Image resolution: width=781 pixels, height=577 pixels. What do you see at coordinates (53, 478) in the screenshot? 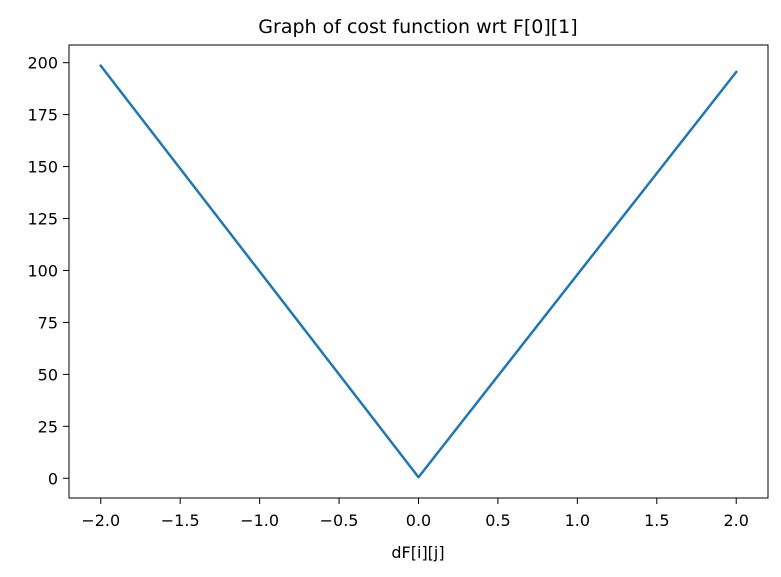
I see `y-tick-label: 0` at bounding box center [53, 478].